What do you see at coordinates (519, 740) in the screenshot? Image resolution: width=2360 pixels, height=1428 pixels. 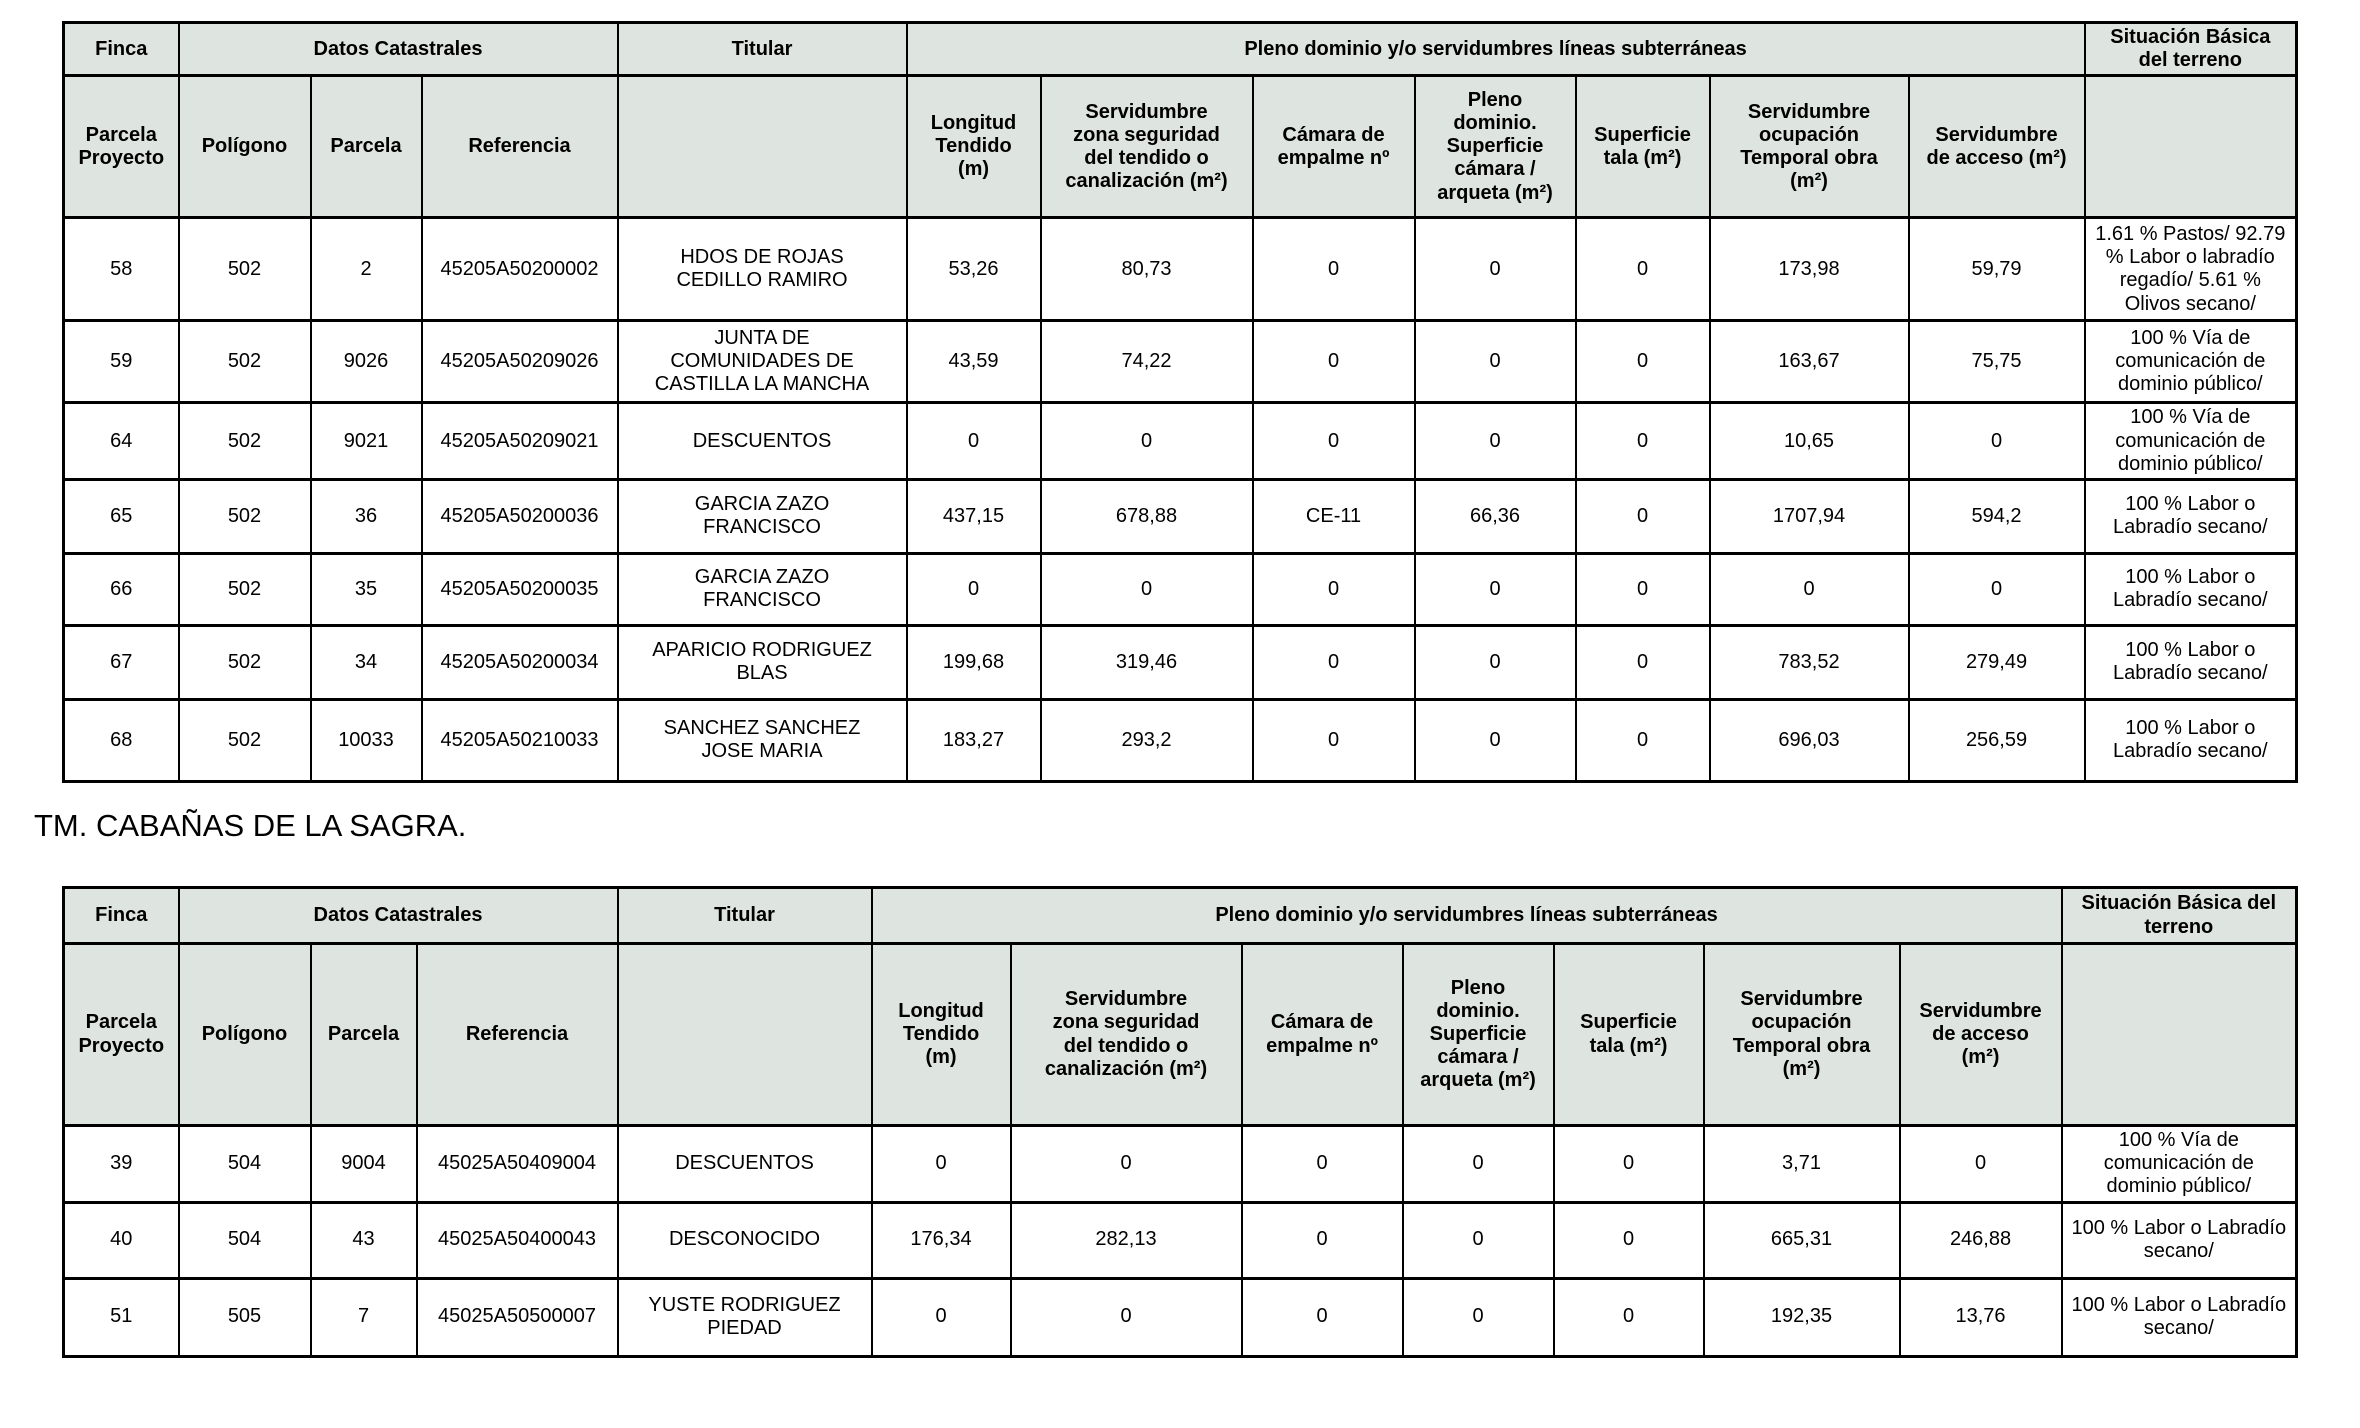 I see `cell-referencia: 45205A50210033` at bounding box center [519, 740].